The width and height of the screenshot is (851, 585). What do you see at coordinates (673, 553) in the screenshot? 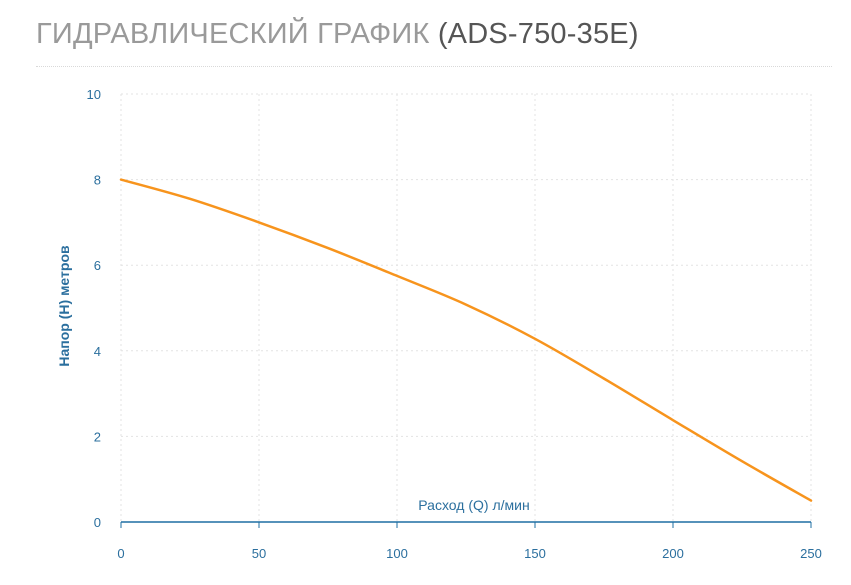
I see `x-tick-label: 200` at bounding box center [673, 553].